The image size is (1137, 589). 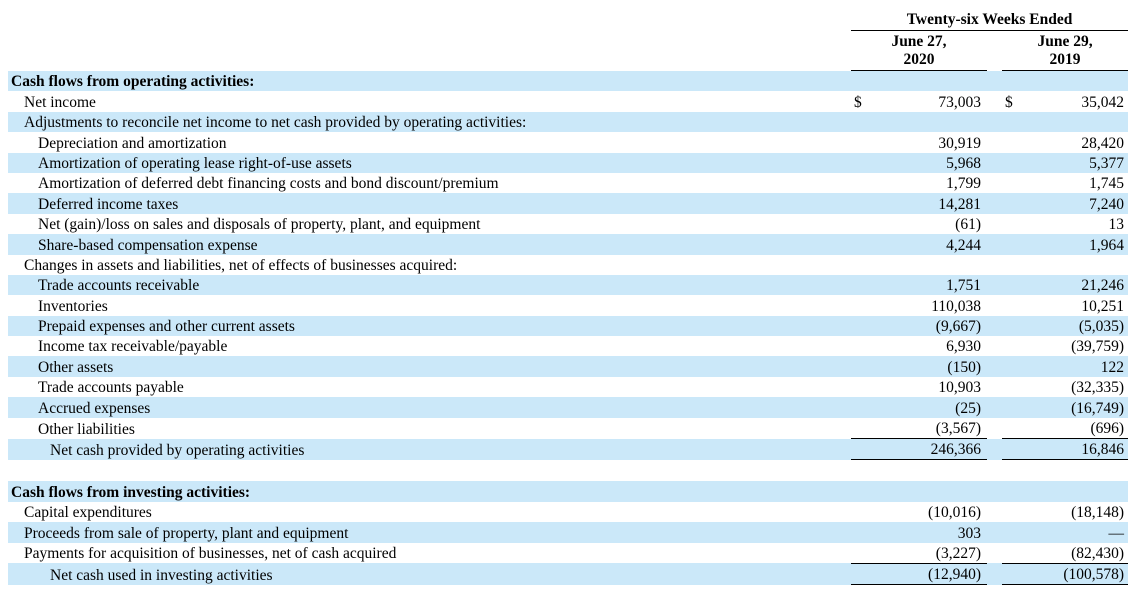 I want to click on value-2019: (100,578), so click(x=1074, y=574).